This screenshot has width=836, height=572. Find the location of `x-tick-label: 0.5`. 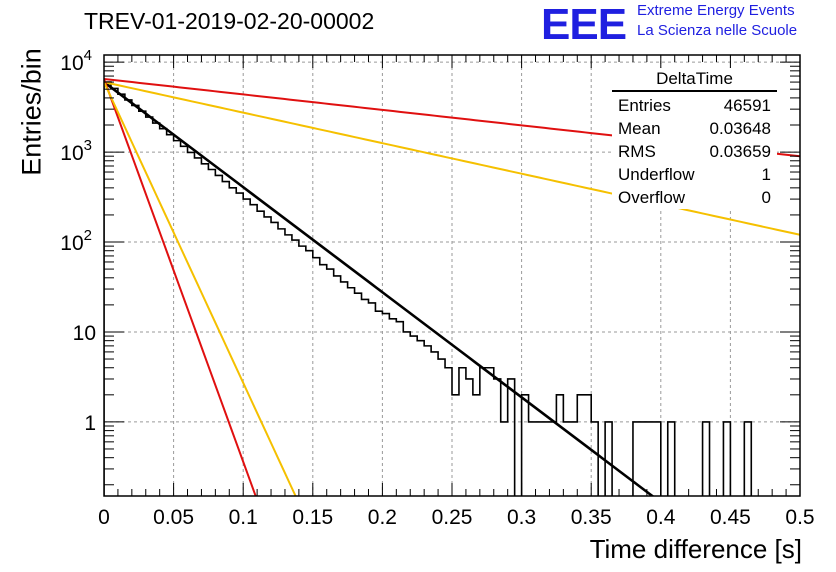

x-tick-label: 0.5 is located at coordinates (799, 517).